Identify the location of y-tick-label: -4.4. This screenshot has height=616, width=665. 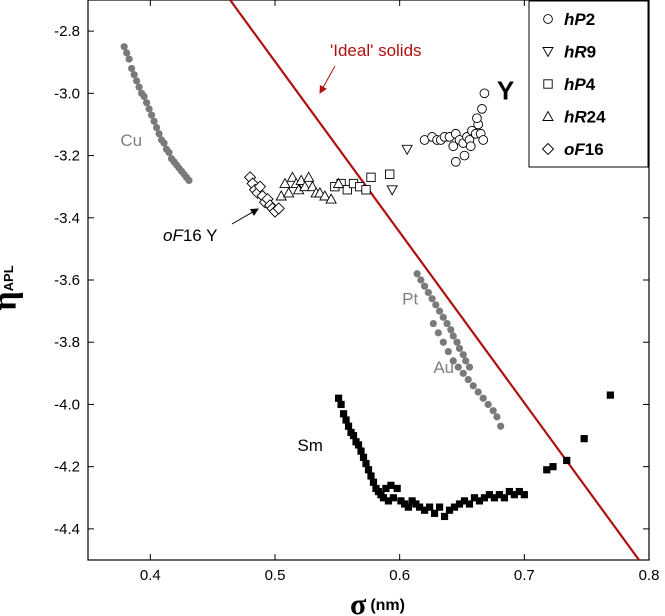
(67, 529).